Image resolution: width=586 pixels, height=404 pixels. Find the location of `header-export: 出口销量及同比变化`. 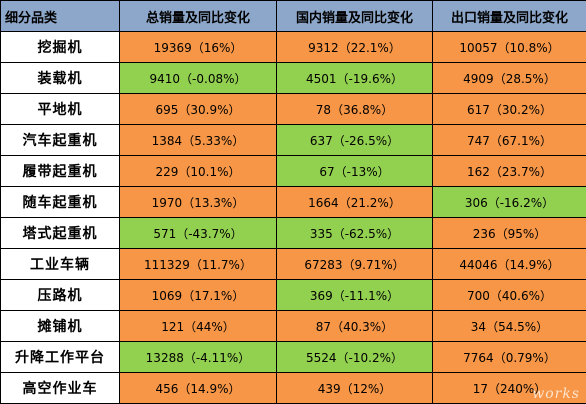

header-export: 出口销量及同比变化 is located at coordinates (509, 16).